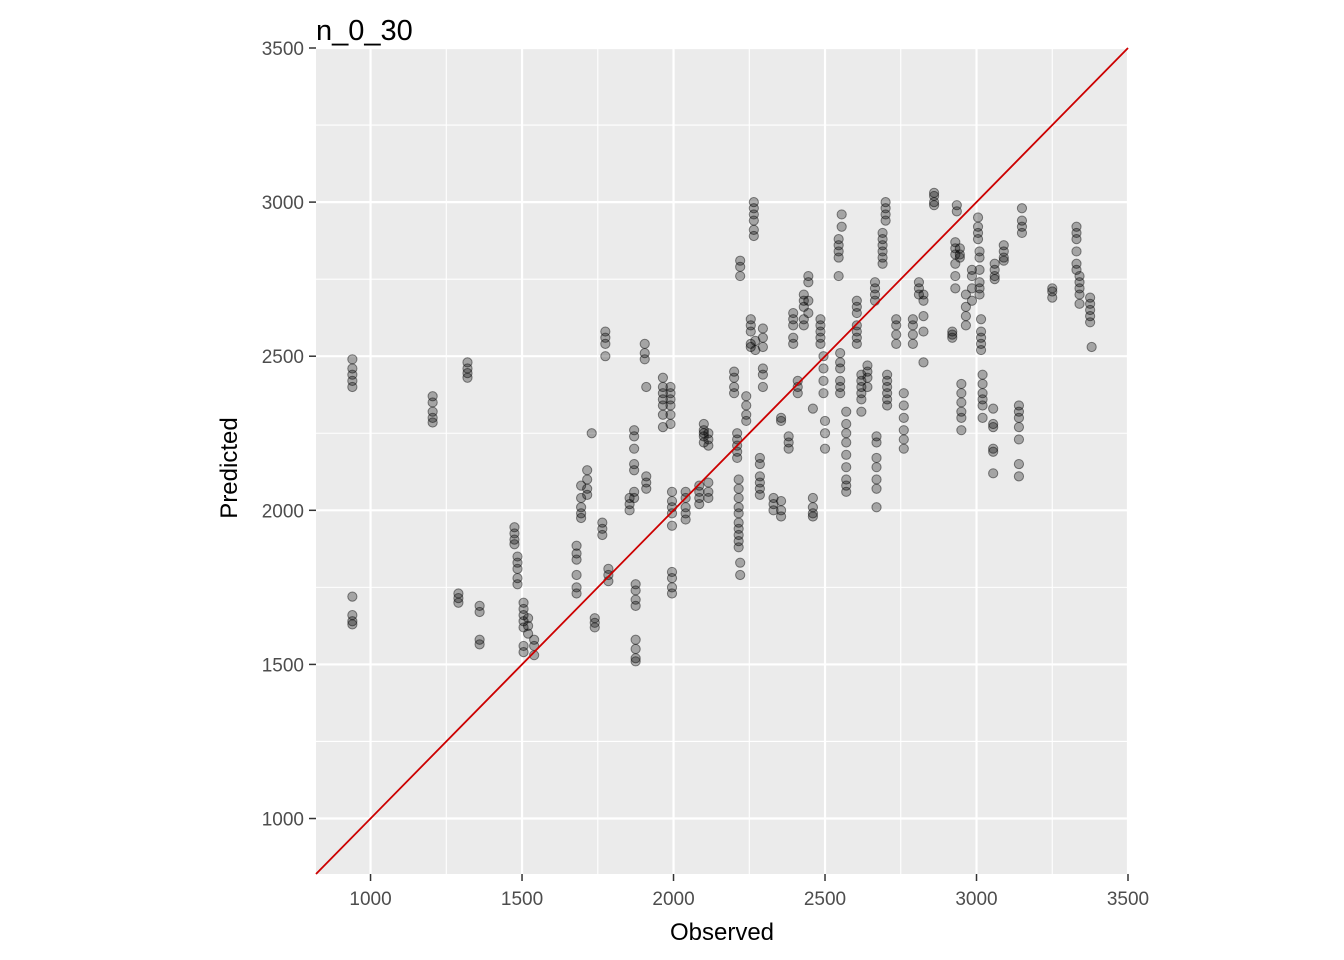  What do you see at coordinates (283, 820) in the screenshot?
I see `y-tick-label: 1000` at bounding box center [283, 820].